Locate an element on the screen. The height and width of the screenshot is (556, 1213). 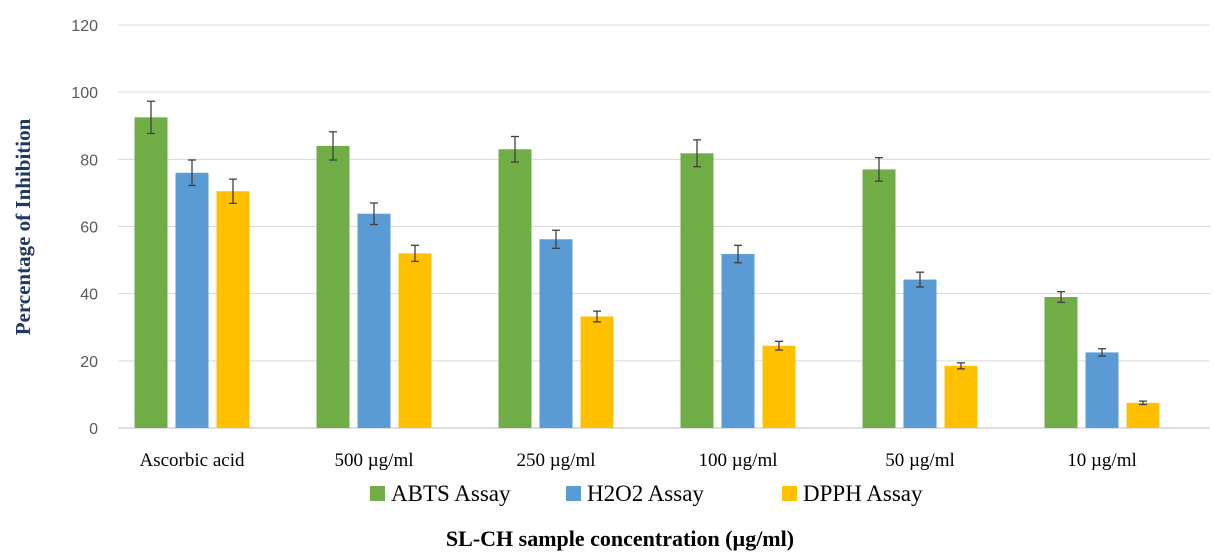
y-axis-ticks: 0 20 40 60 80 100 120 is located at coordinates (84, 228).